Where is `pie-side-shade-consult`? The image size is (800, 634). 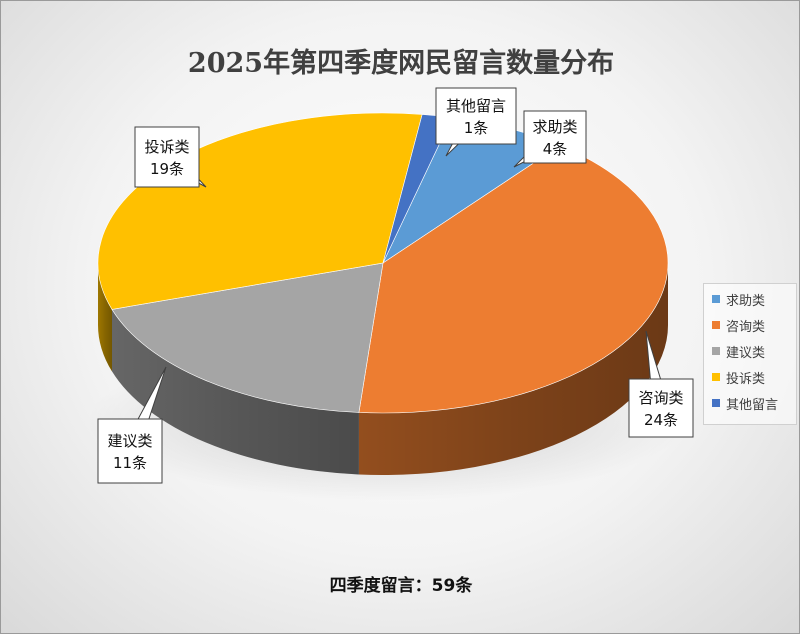
pie-side-shade-consult is located at coordinates (513, 369).